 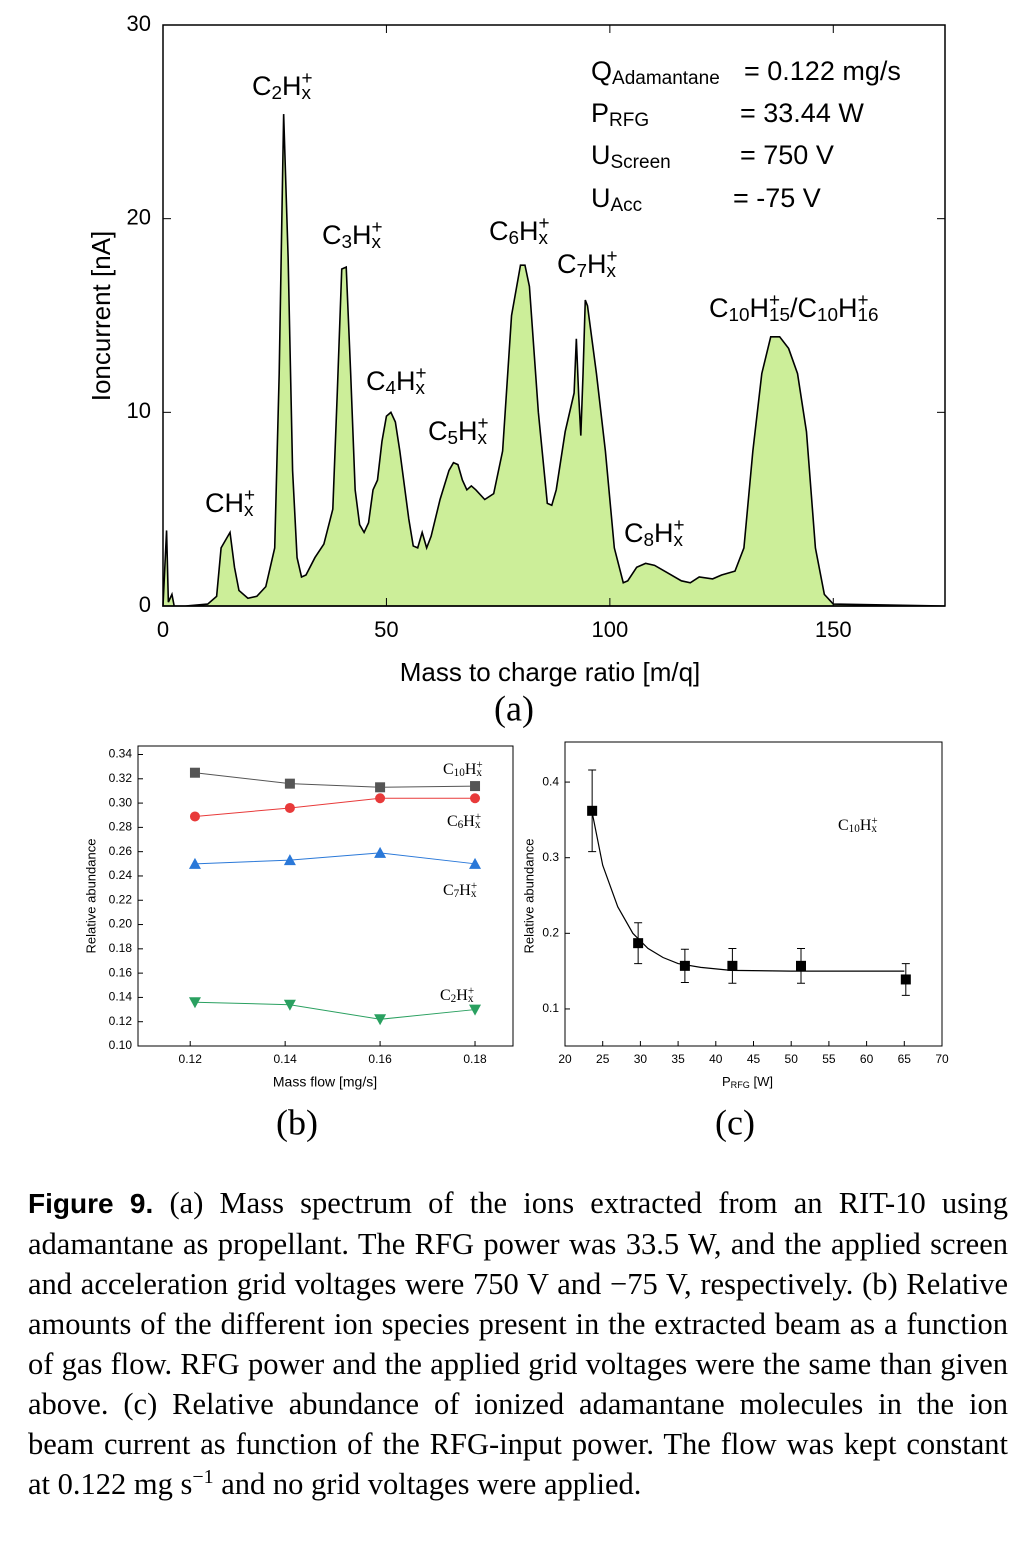 What do you see at coordinates (121, 754) in the screenshot?
I see `y-tick-label: 0.34` at bounding box center [121, 754].